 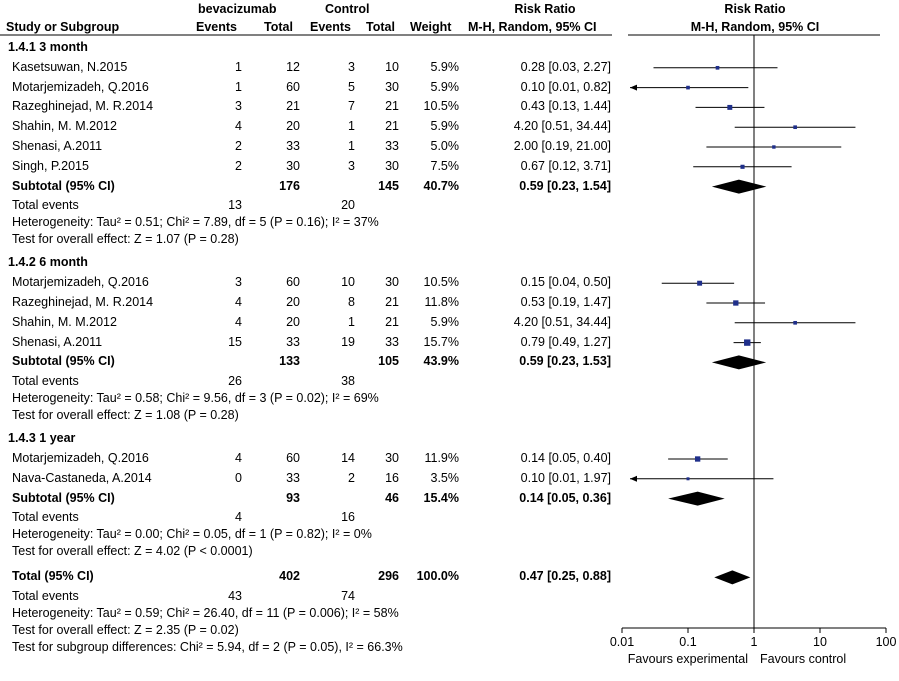 I want to click on ci-arrow-left, so click(x=633, y=478).